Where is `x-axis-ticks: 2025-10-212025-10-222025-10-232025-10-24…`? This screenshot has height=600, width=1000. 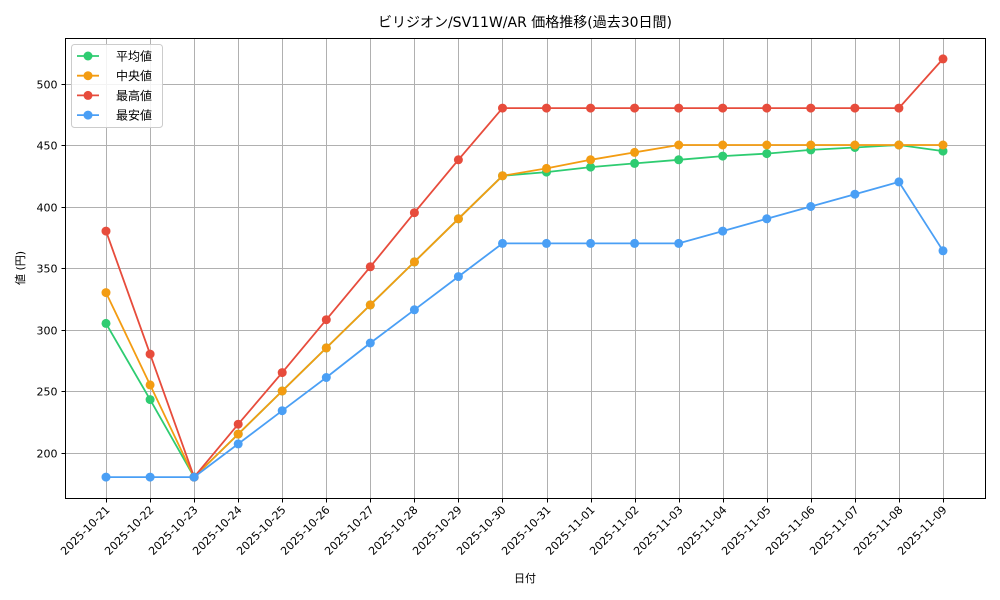
x-axis-ticks: 2025-10-212025-10-222025-10-232025-10-24… is located at coordinates (504, 528).